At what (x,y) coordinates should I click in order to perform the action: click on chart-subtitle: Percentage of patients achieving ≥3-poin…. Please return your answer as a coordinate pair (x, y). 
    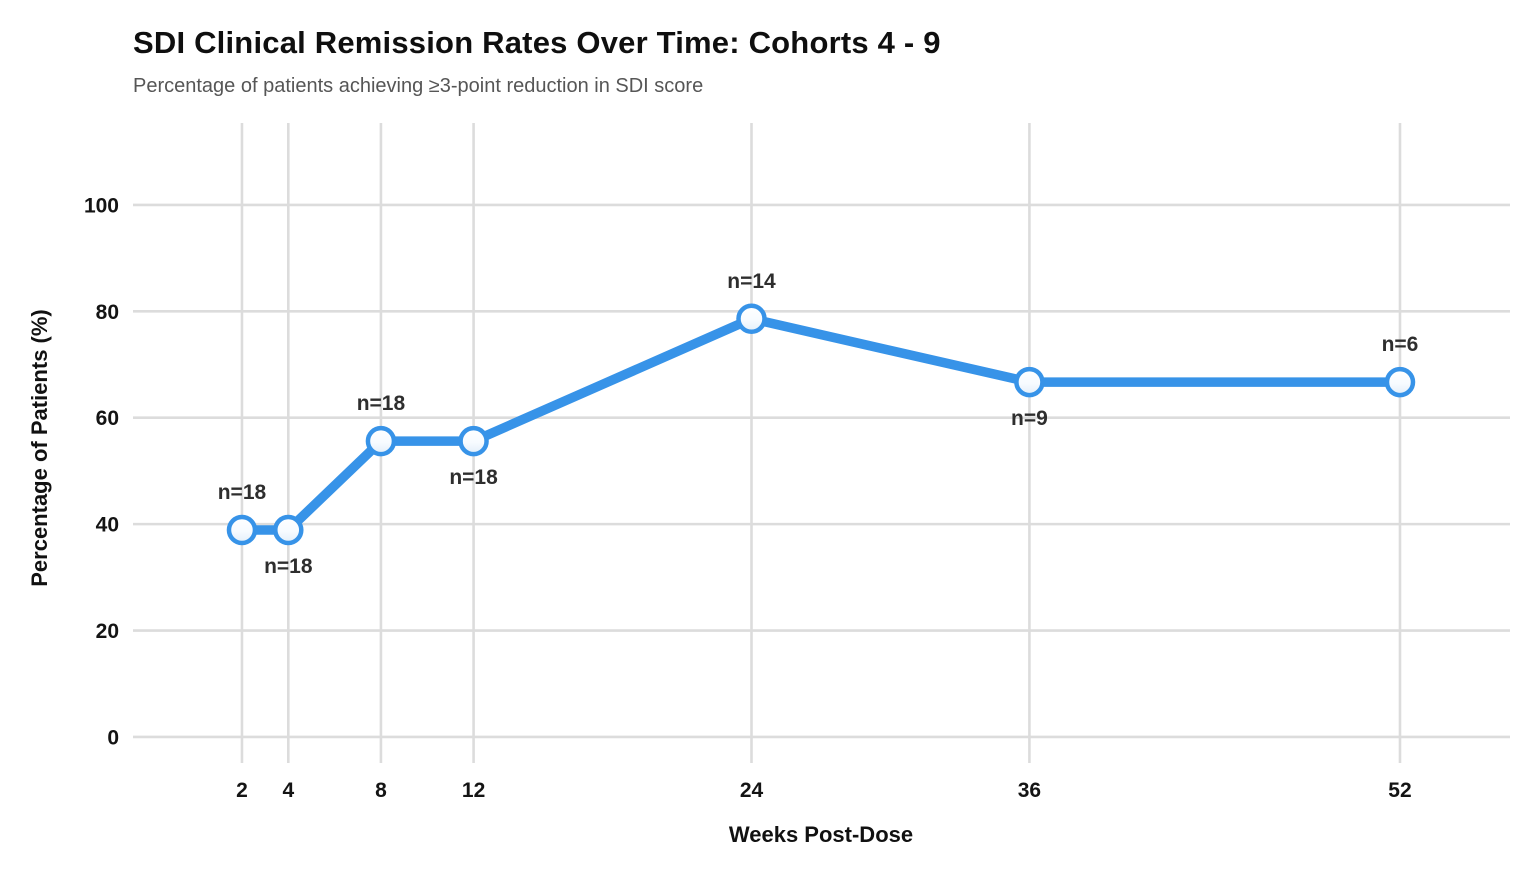
    Looking at the image, I should click on (418, 86).